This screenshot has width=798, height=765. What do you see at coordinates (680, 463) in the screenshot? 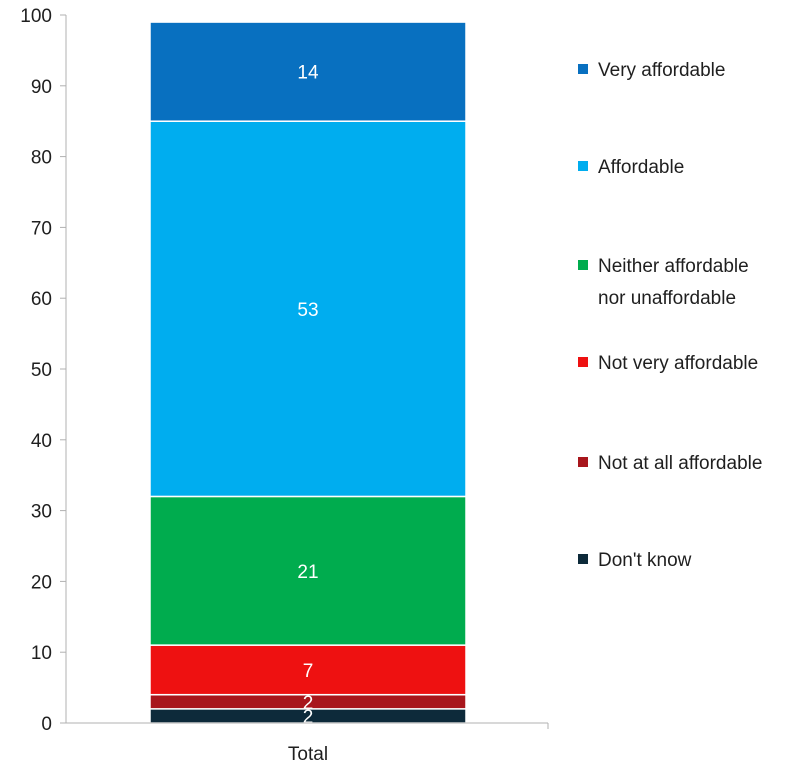
I see `legend-label: Not at all affordable` at bounding box center [680, 463].